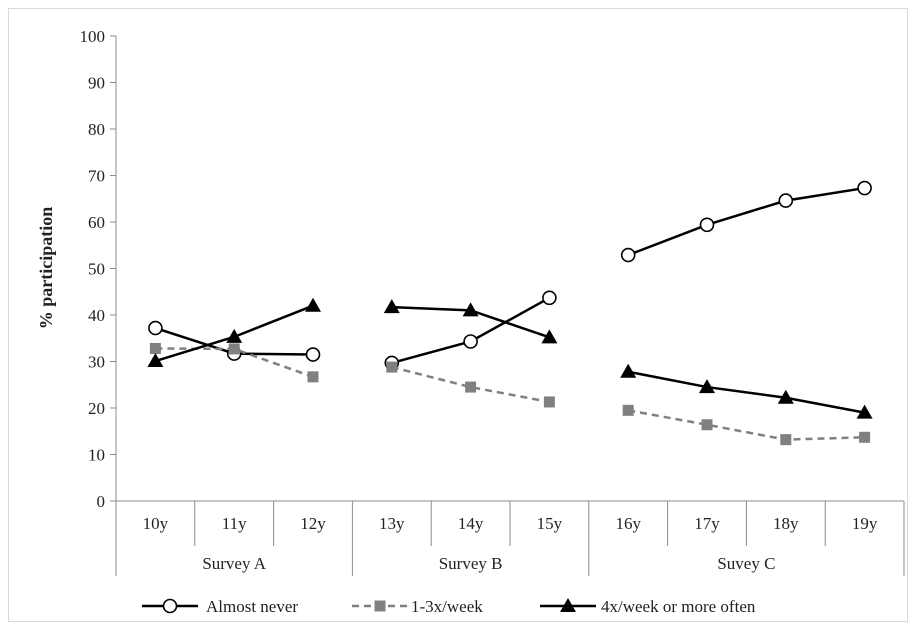 Image resolution: width=916 pixels, height=630 pixels. I want to click on x-tick-label: 11y, so click(234, 523).